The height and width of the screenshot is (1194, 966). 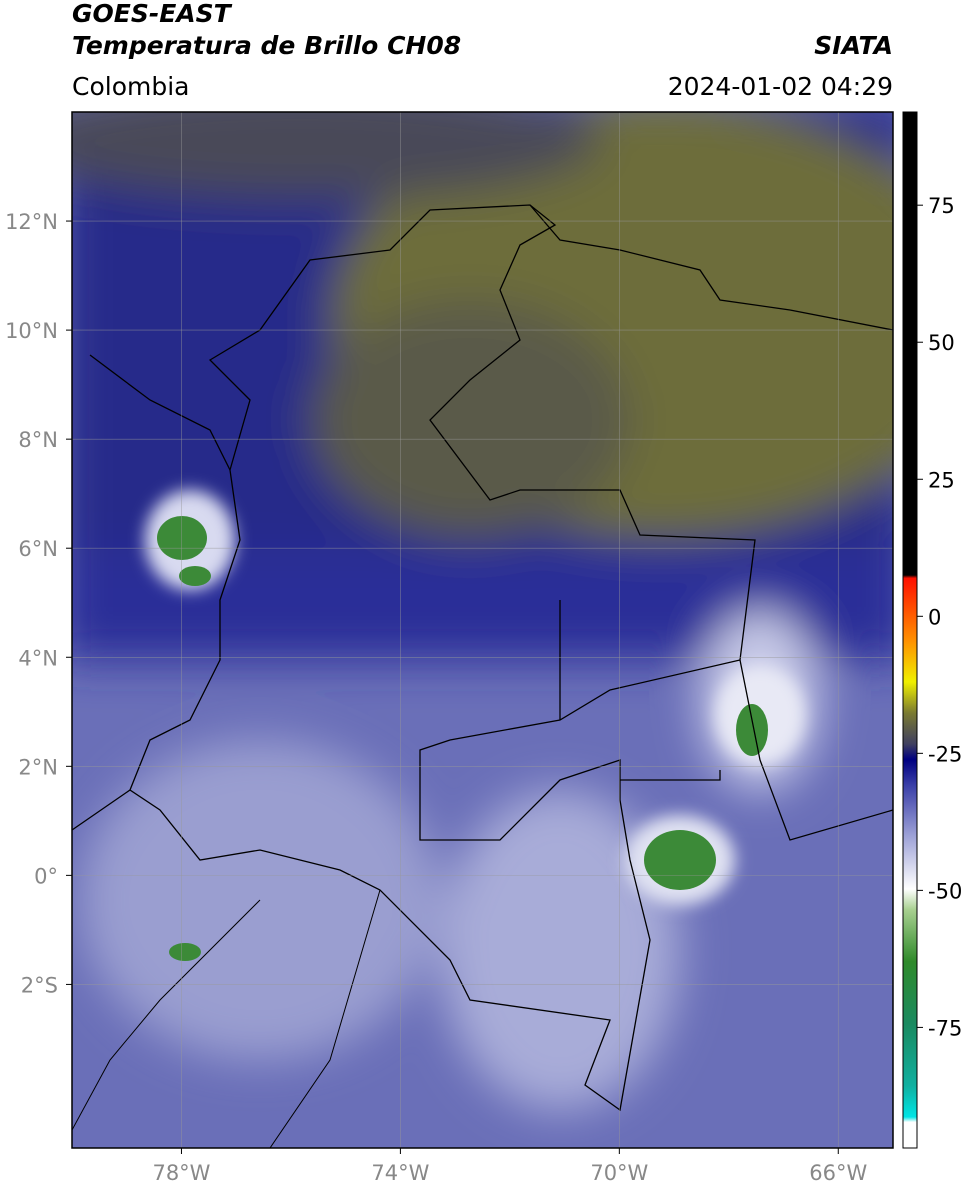 What do you see at coordinates (400, 1173) in the screenshot?
I see `x-tick-label: 74°W` at bounding box center [400, 1173].